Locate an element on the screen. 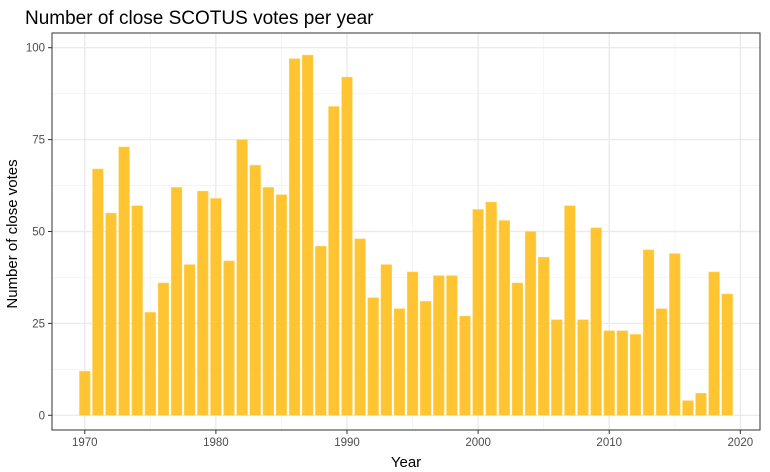 The image size is (770, 472). x-tick-label: 1970 is located at coordinates (85, 443).